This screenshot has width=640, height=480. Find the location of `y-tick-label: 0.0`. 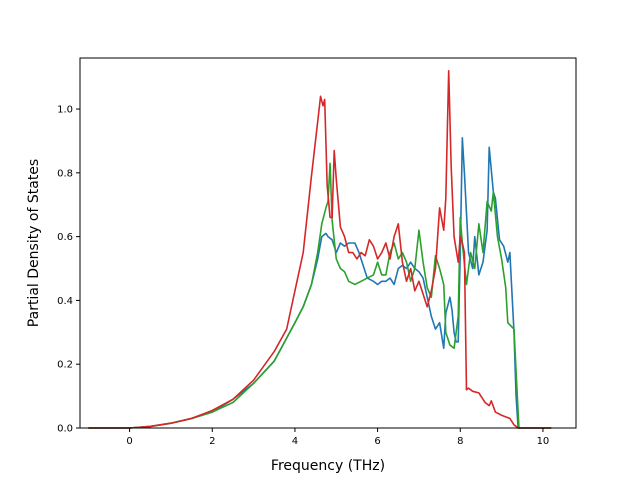

y-tick-label: 0.0 is located at coordinates (65, 429).